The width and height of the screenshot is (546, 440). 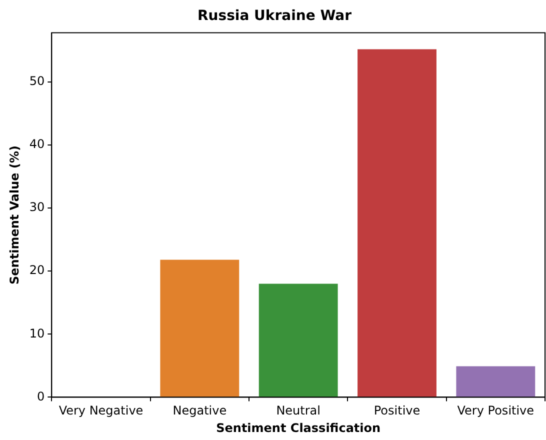 What do you see at coordinates (37, 270) in the screenshot?
I see `y-tick-label: 20` at bounding box center [37, 270].